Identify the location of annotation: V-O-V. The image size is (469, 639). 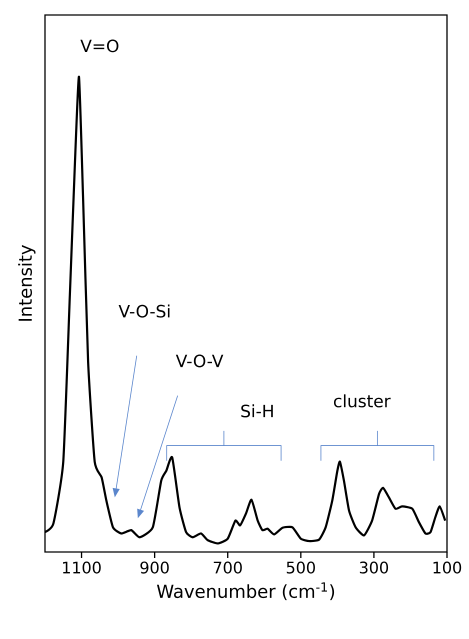
(200, 361).